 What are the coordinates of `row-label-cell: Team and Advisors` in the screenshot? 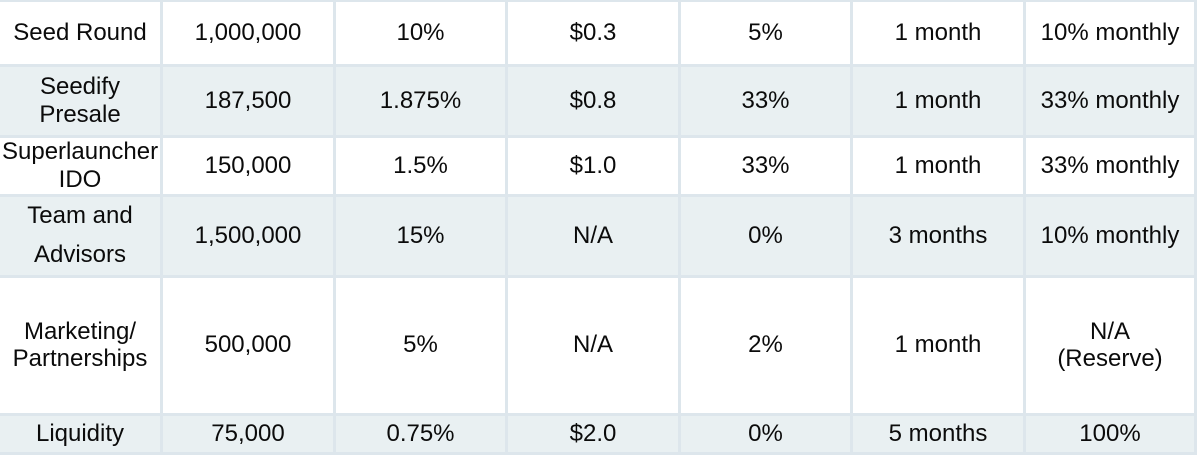 It's located at (81, 237).